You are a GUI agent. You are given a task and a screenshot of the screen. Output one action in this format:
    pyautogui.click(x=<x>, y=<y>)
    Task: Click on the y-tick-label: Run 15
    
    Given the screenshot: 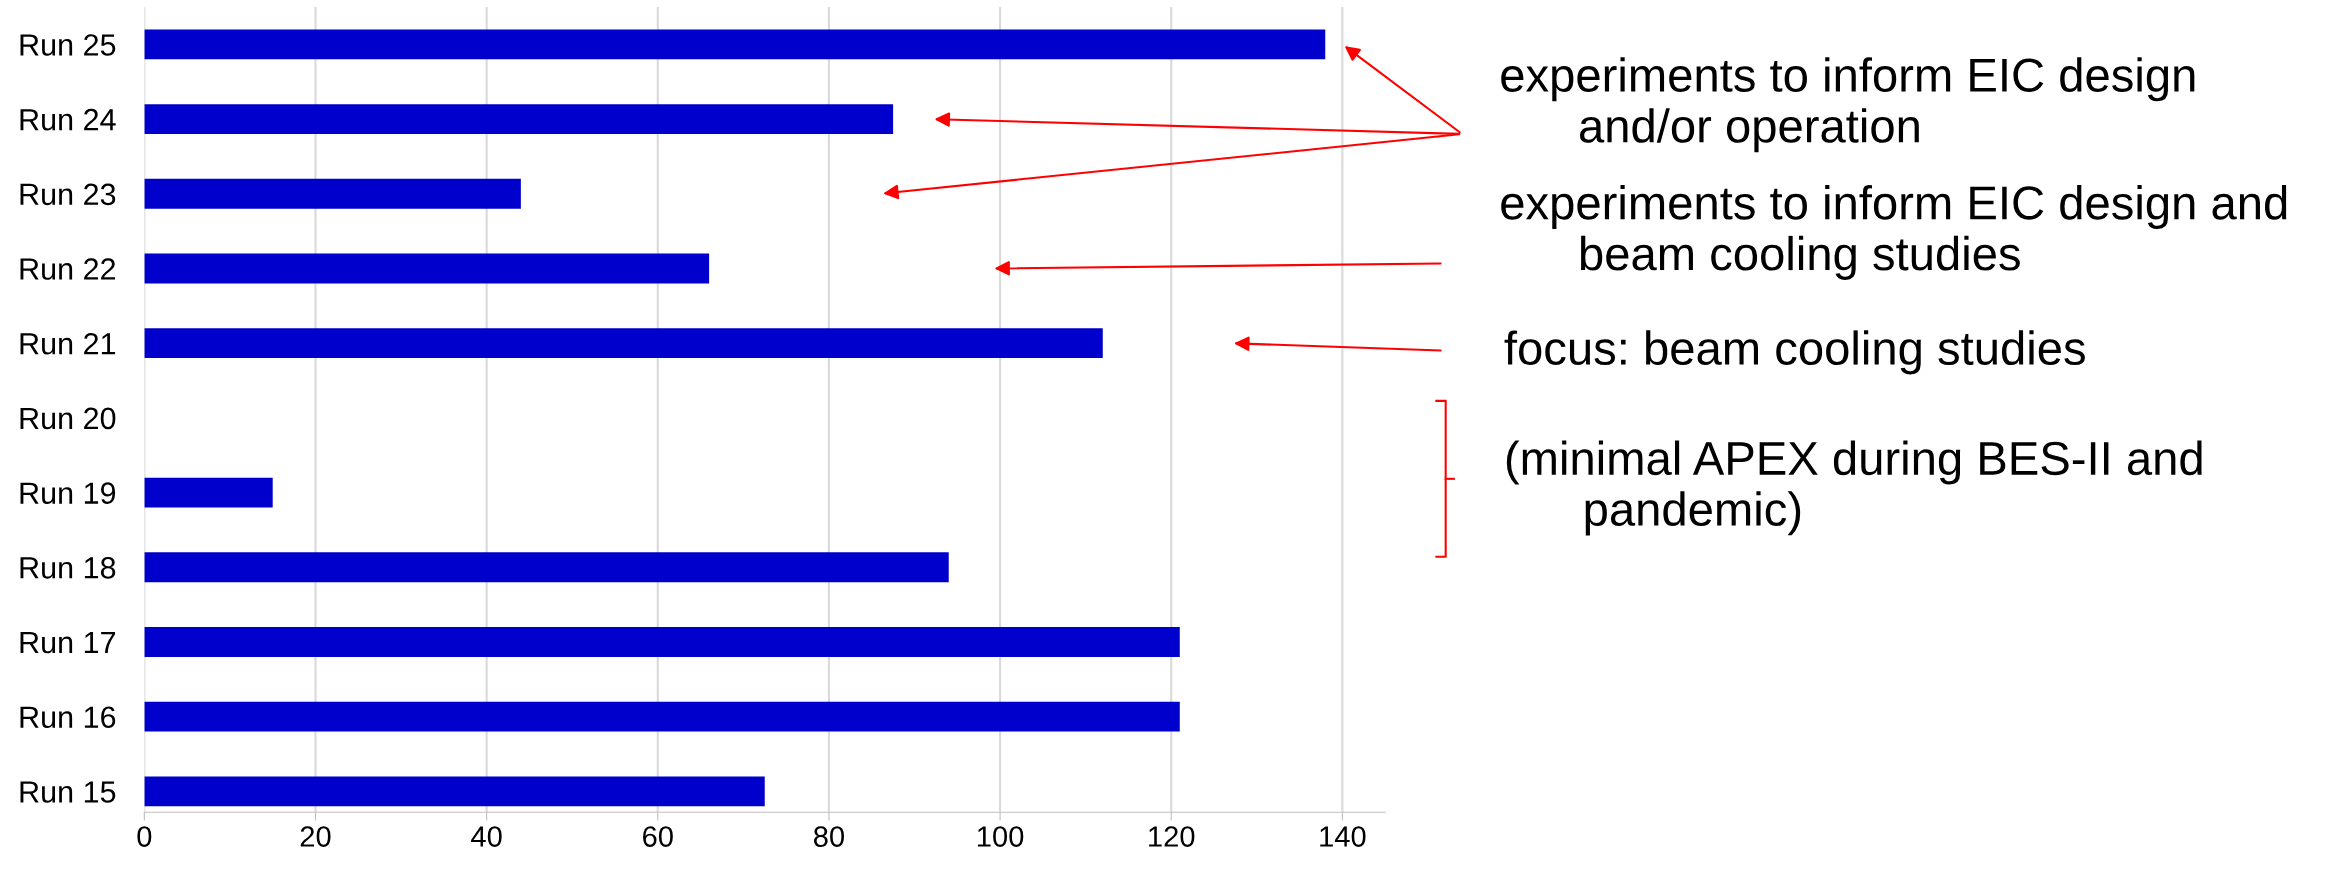 What is the action you would take?
    pyautogui.click(x=68, y=792)
    